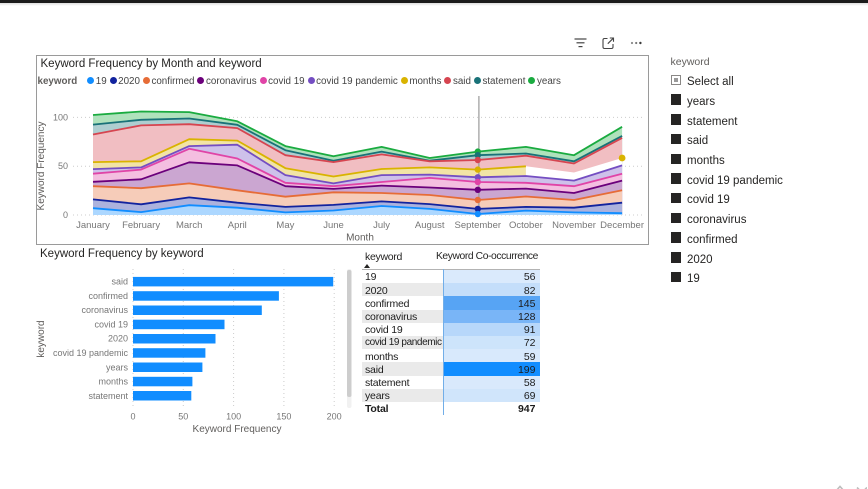 The height and width of the screenshot is (489, 868). What do you see at coordinates (333, 225) in the screenshot?
I see `svg-text: June` at bounding box center [333, 225].